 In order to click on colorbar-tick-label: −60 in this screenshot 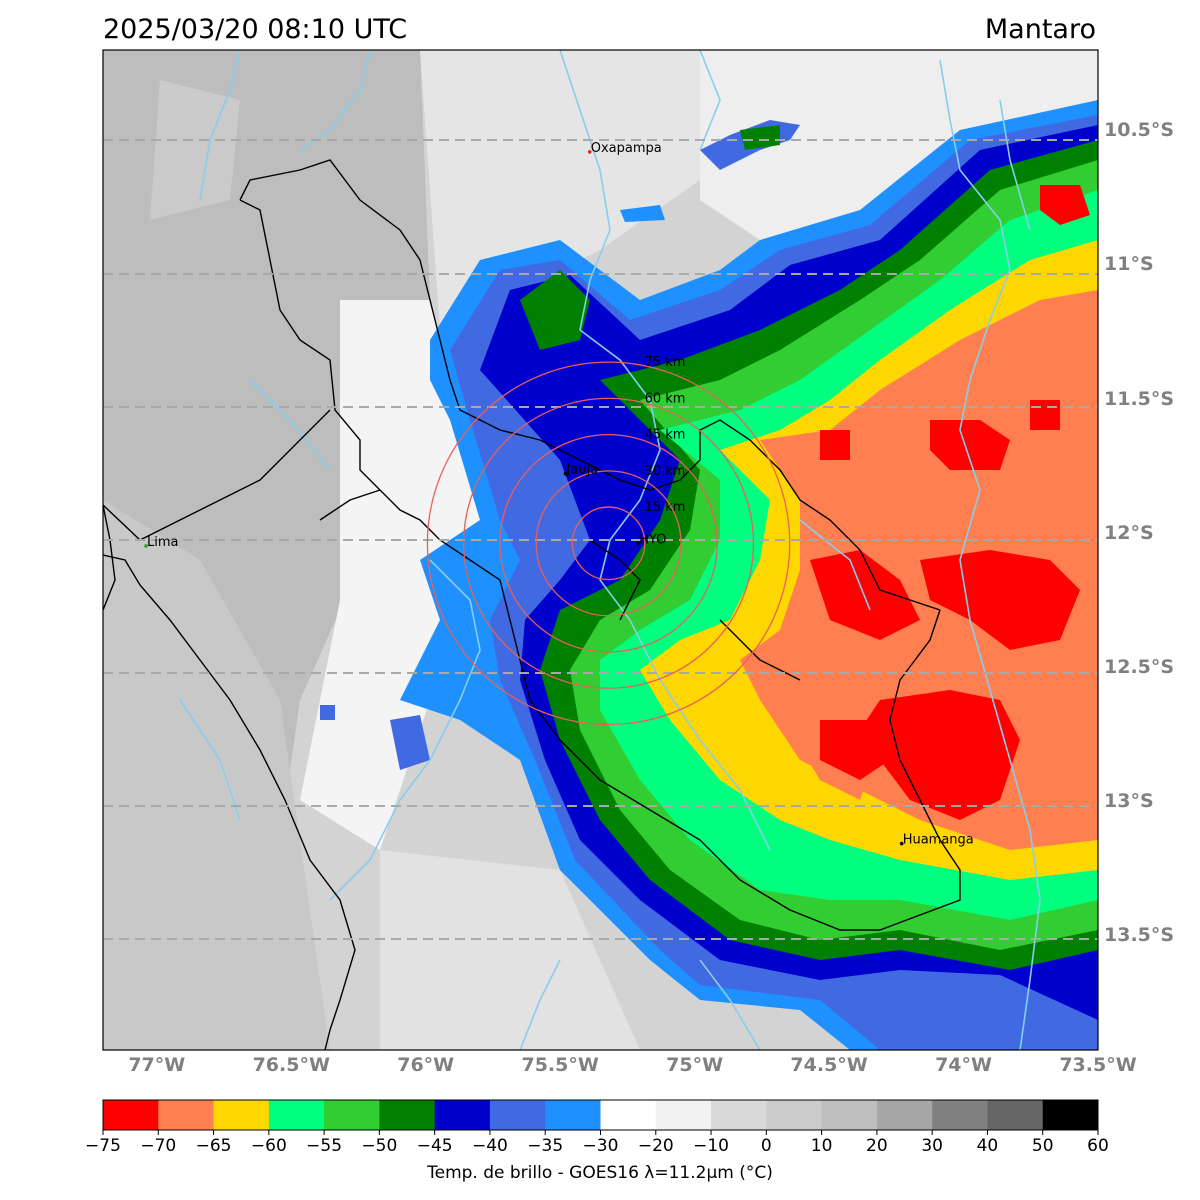, I will do `click(268, 1146)`.